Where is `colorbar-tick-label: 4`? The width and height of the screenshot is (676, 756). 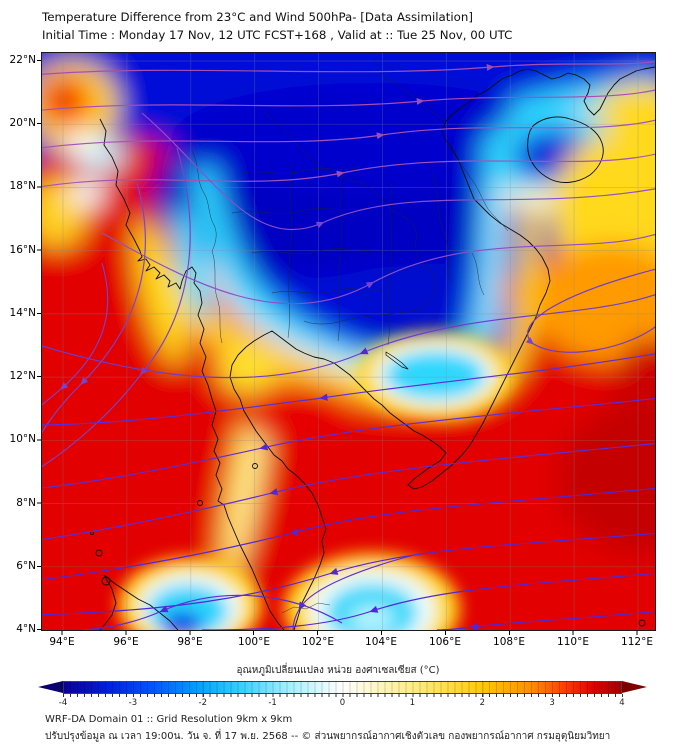 colorbar-tick-label: 4 is located at coordinates (622, 703).